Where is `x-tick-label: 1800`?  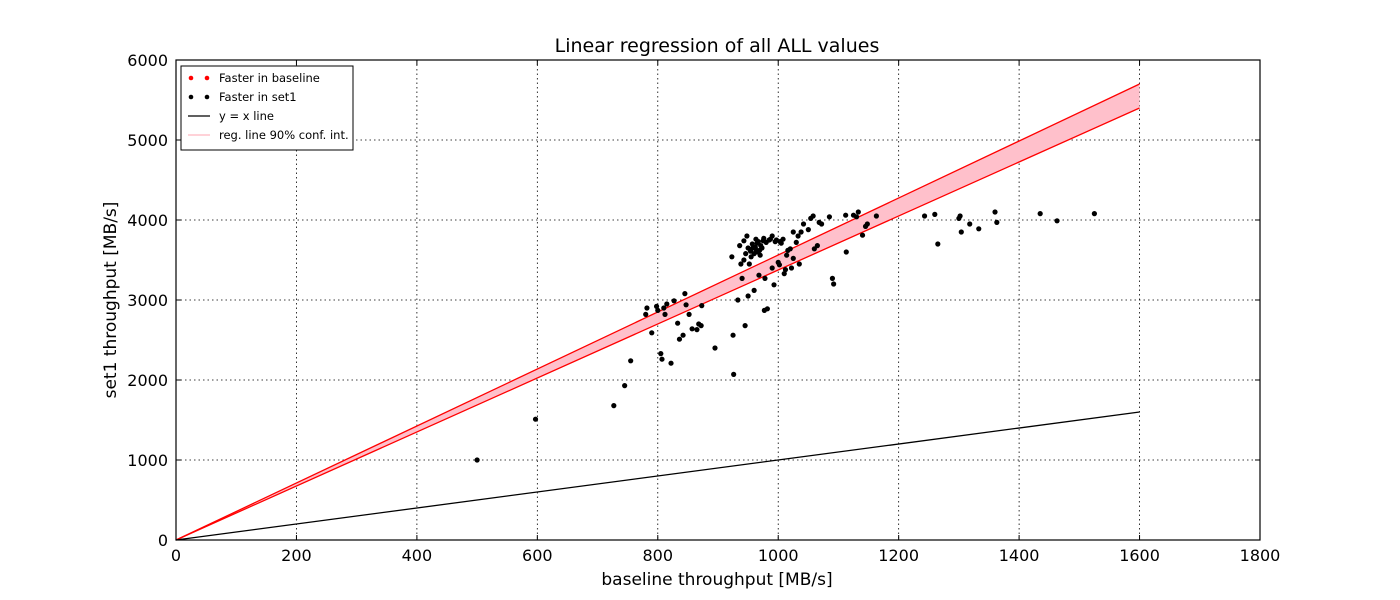
x-tick-label: 1800 is located at coordinates (1260, 555).